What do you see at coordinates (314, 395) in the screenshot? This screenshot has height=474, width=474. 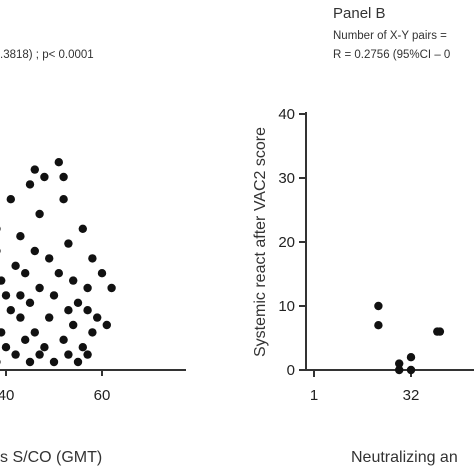 I see `panel-b-x-tick-label-1: 1` at bounding box center [314, 395].